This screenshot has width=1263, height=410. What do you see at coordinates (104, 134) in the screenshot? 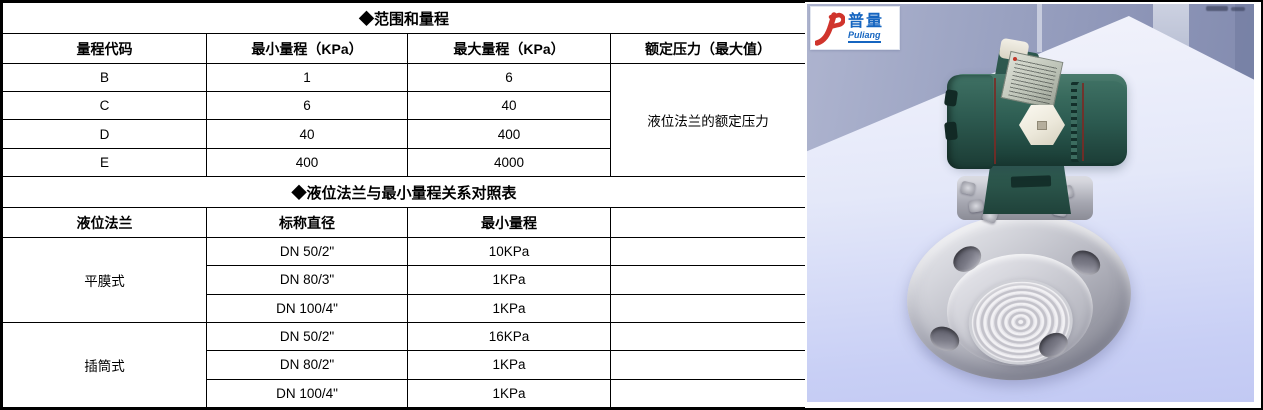
I see `range-code-cell: D` at bounding box center [104, 134].